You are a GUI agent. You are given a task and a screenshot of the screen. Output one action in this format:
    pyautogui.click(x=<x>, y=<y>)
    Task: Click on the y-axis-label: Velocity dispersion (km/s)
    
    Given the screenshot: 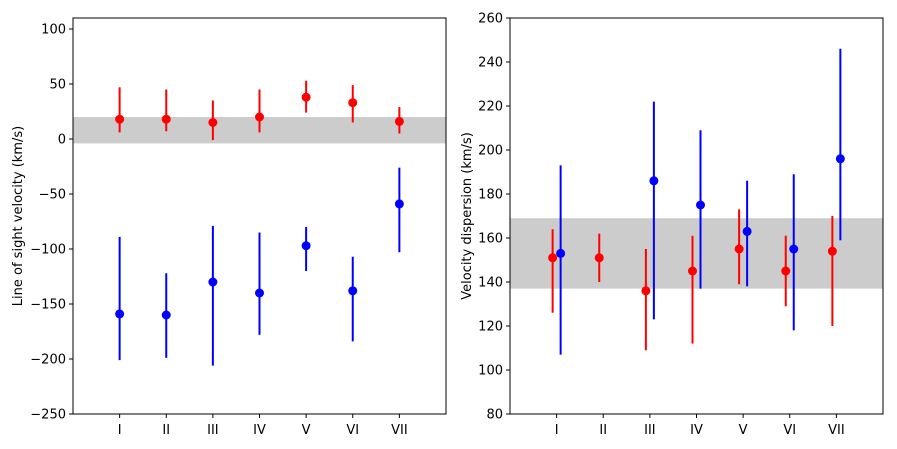 What is the action you would take?
    pyautogui.click(x=467, y=216)
    